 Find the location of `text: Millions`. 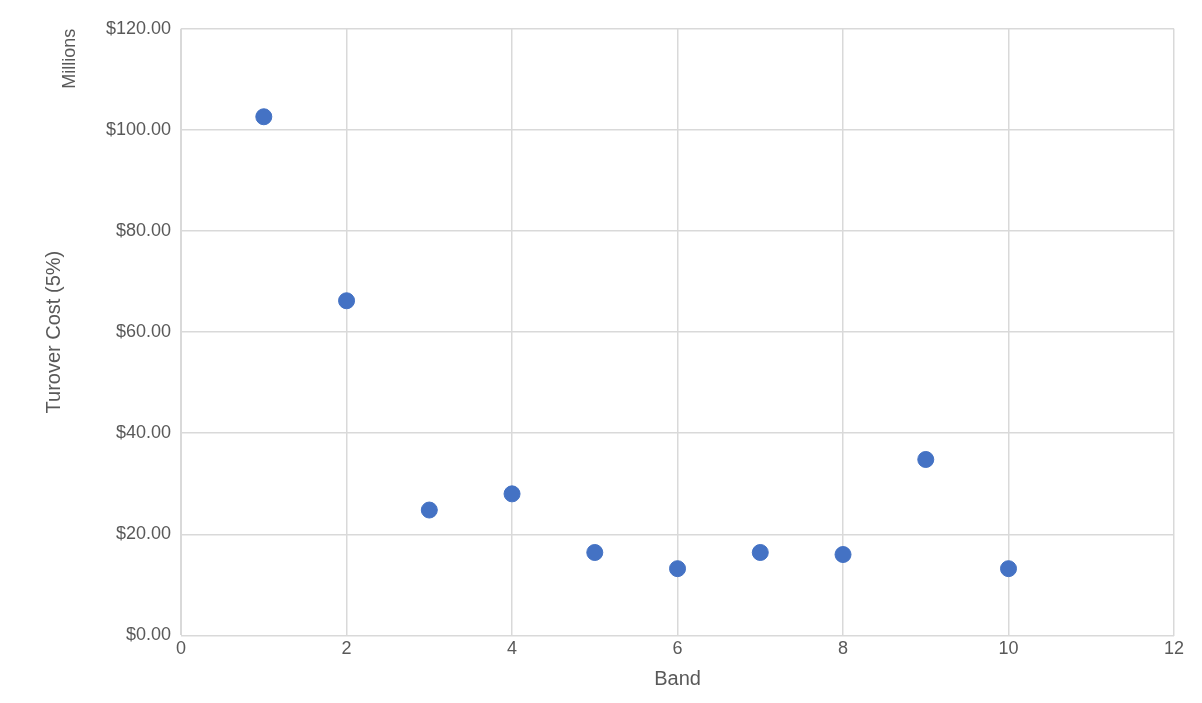

text: Millions is located at coordinates (69, 58).